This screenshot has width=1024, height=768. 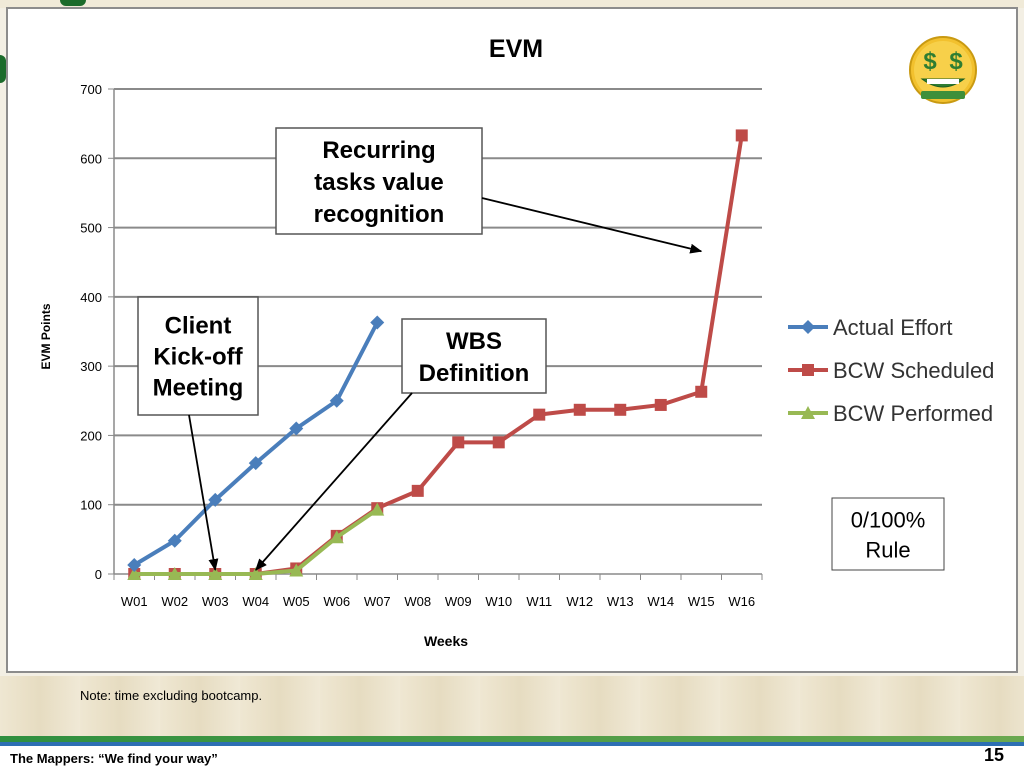 What do you see at coordinates (46, 336) in the screenshot?
I see `y-axis-title: EVM Points` at bounding box center [46, 336].